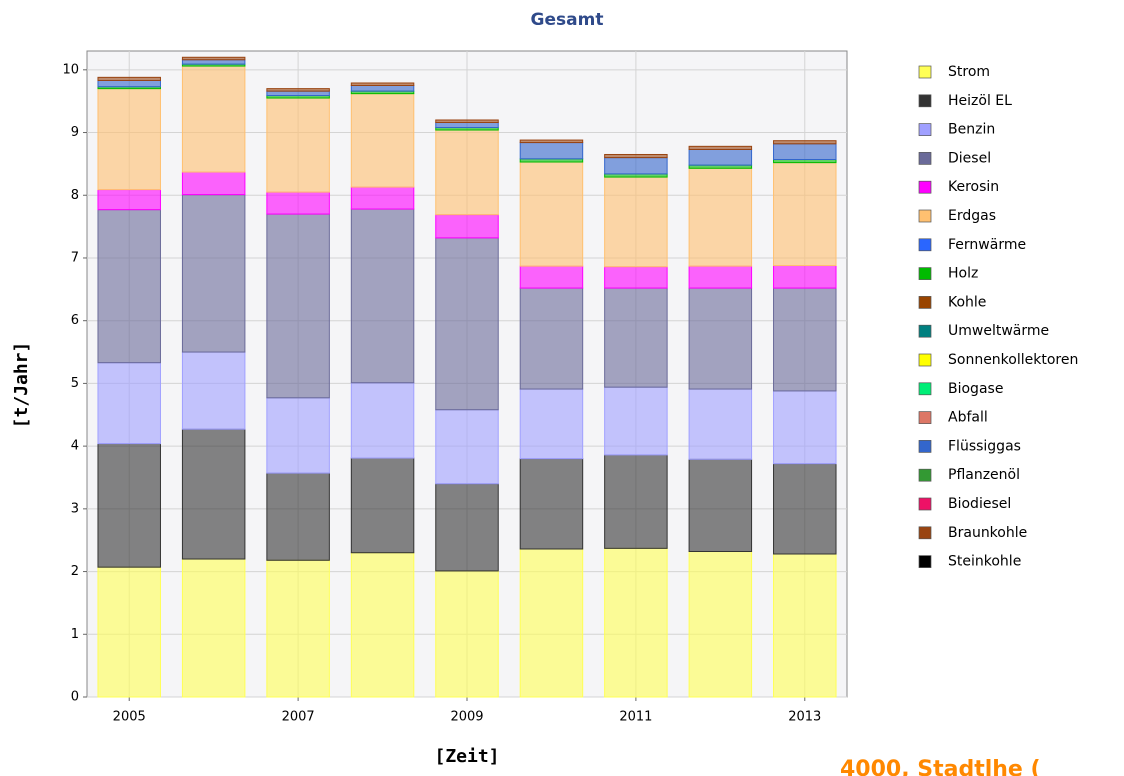 The width and height of the screenshot is (1124, 776). I want to click on legend-label: Kohle, so click(967, 302).